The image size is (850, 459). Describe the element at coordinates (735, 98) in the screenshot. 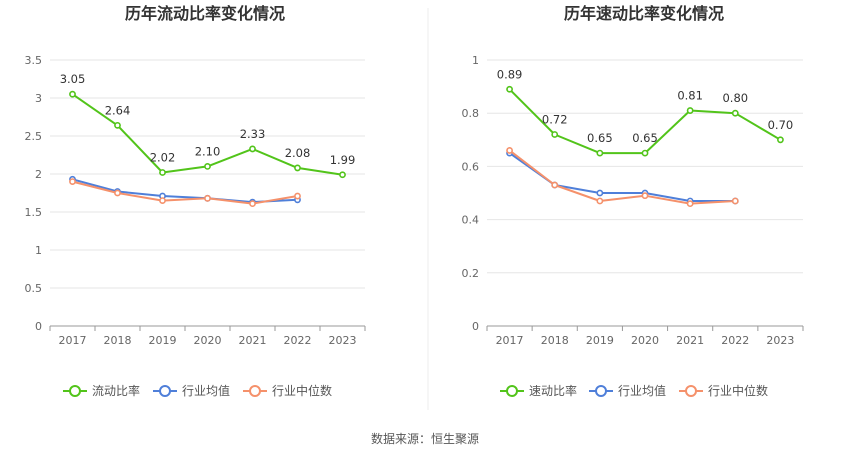

I see `data-label: 0.80` at that location.